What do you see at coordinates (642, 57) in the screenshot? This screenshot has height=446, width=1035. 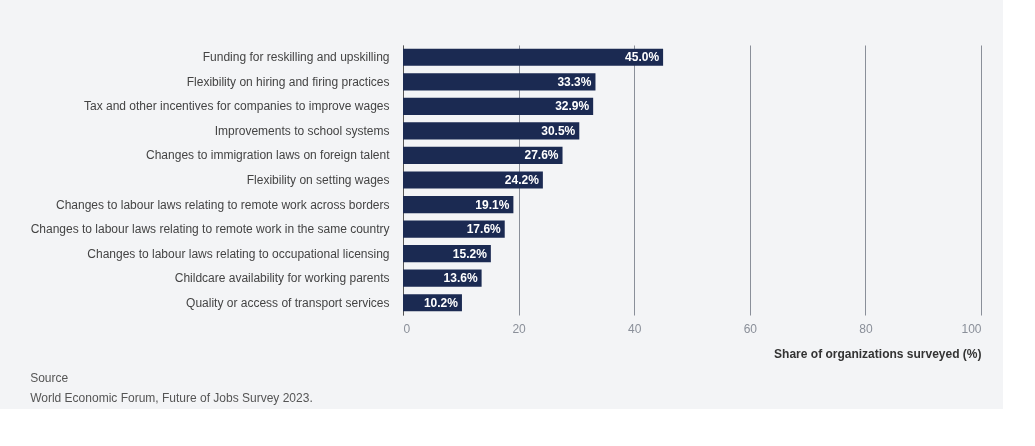 I see `data-label: 45.0%` at bounding box center [642, 57].